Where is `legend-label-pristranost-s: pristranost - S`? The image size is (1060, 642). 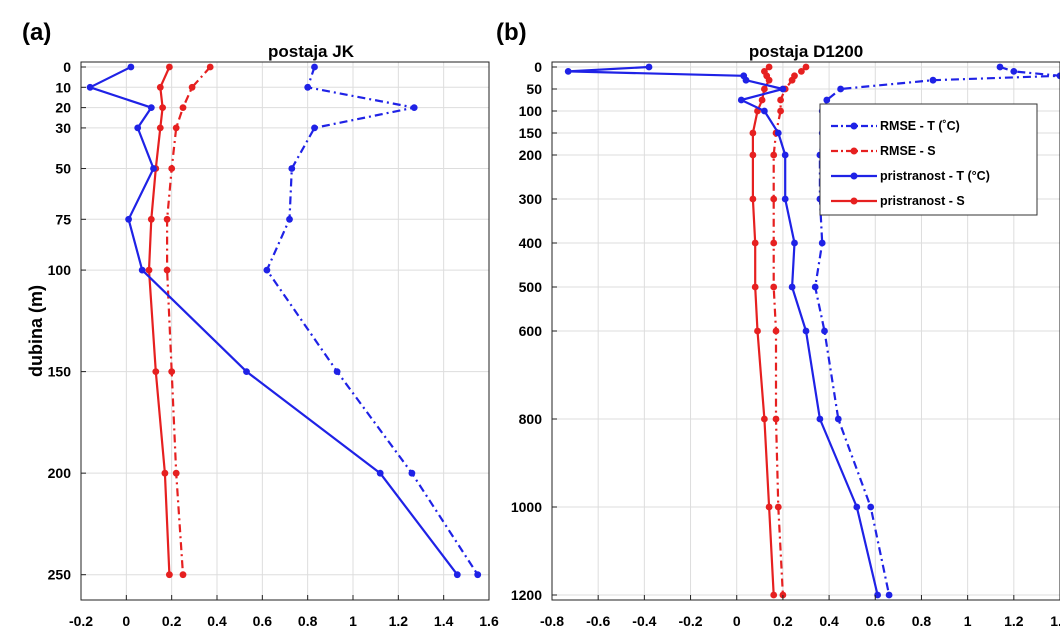 legend-label-pristranost-s: pristranost - S is located at coordinates (922, 201).